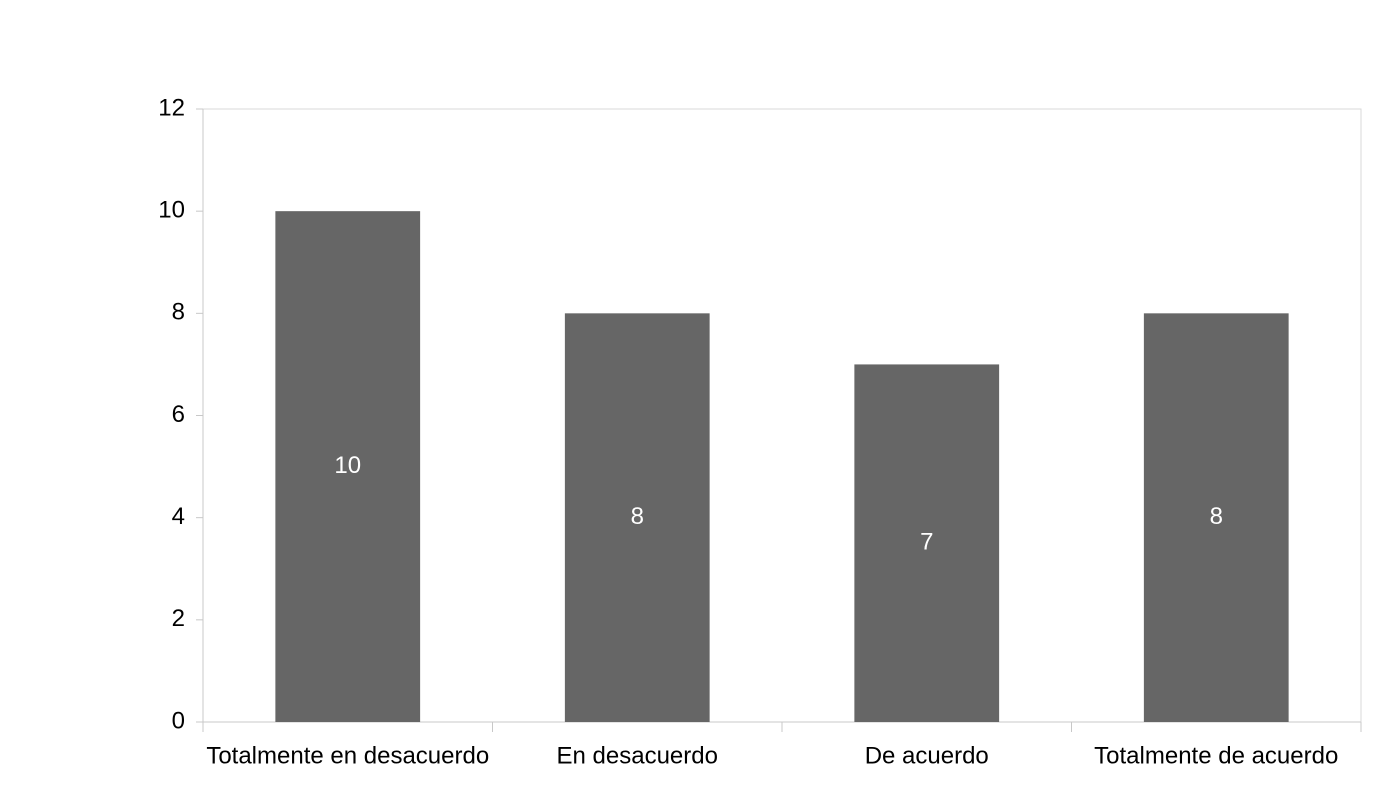 The height and width of the screenshot is (809, 1387). What do you see at coordinates (637, 755) in the screenshot?
I see `x-tick-label: En desacuerdo` at bounding box center [637, 755].